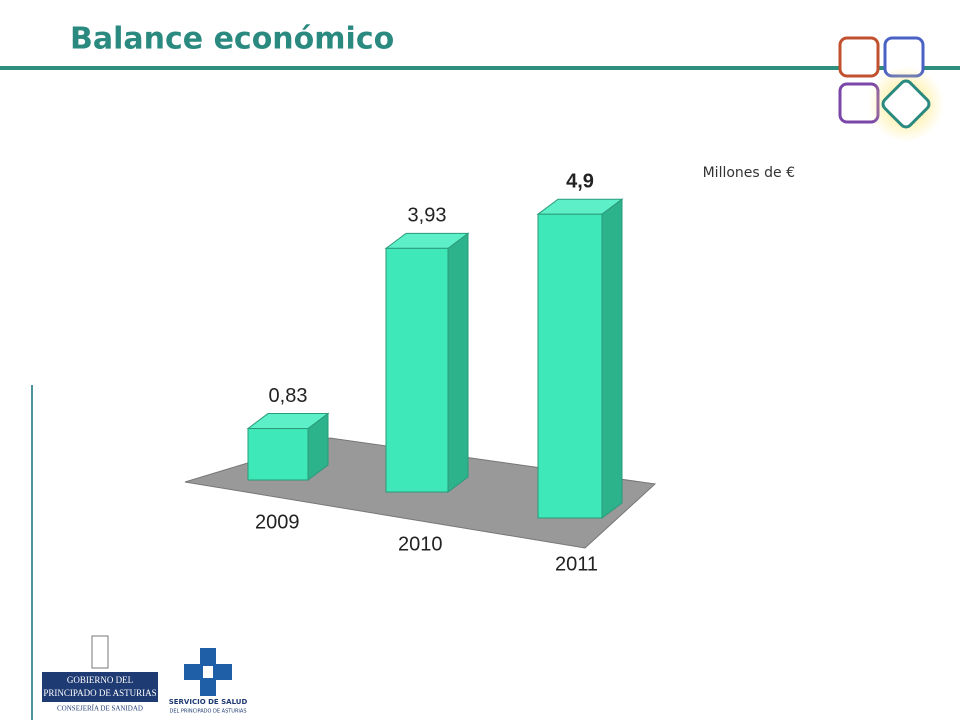 This screenshot has width=960, height=720. Describe the element at coordinates (420, 544) in the screenshot. I see `category-label: 2010` at that location.